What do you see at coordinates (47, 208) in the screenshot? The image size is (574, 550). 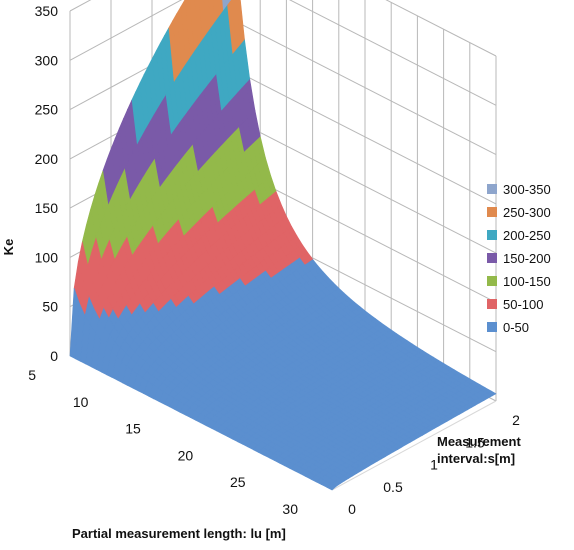 I see `z-tick-label: 150` at bounding box center [47, 208].